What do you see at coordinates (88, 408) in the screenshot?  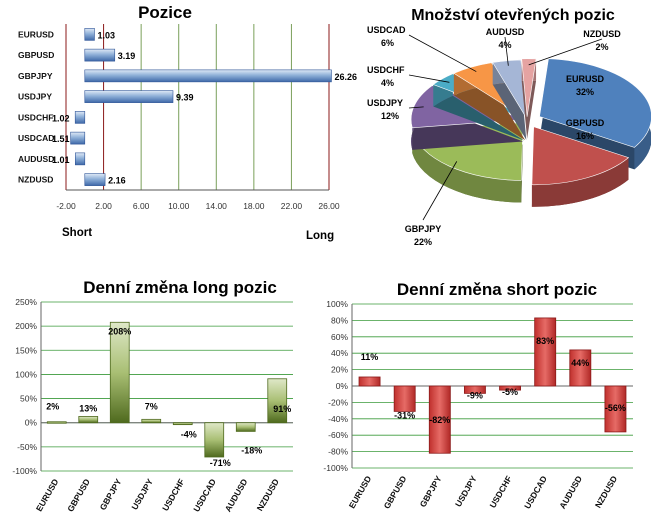 I see `bar-value-label: 13%` at bounding box center [88, 408].